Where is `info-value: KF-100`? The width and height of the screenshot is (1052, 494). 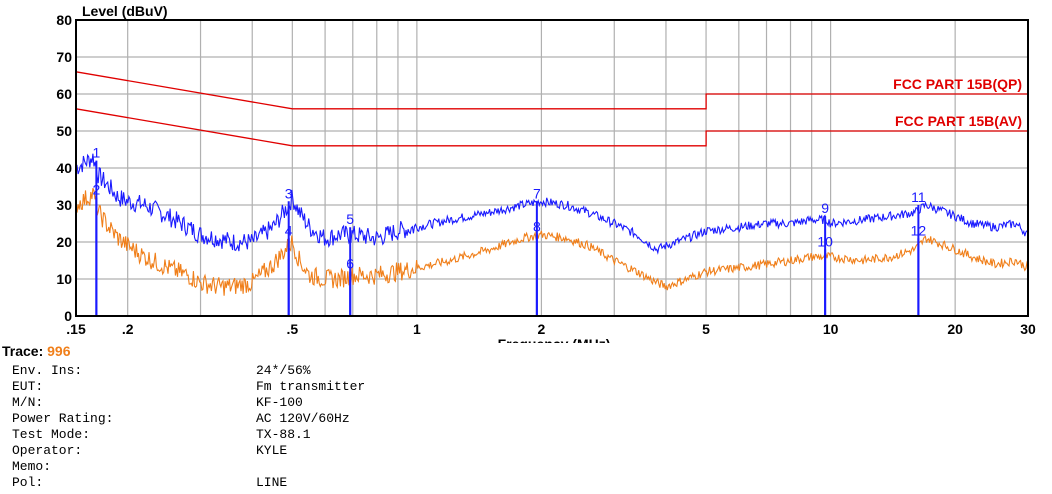 info-value: KF-100 is located at coordinates (279, 402).